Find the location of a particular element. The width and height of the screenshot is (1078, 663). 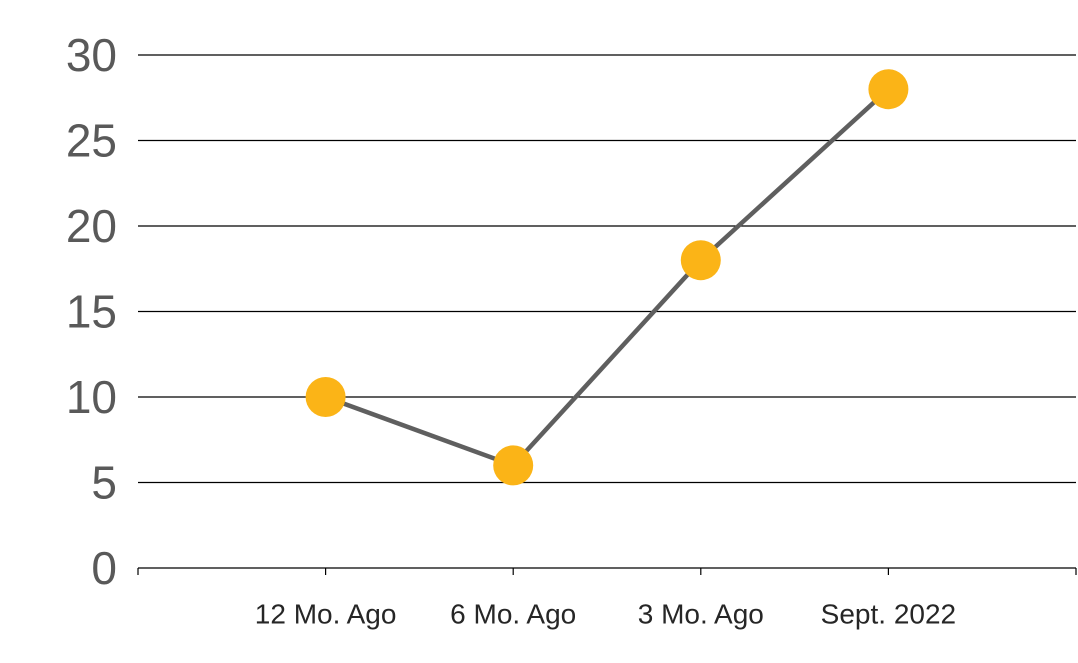

y-tick-label: 0 is located at coordinates (104, 568).